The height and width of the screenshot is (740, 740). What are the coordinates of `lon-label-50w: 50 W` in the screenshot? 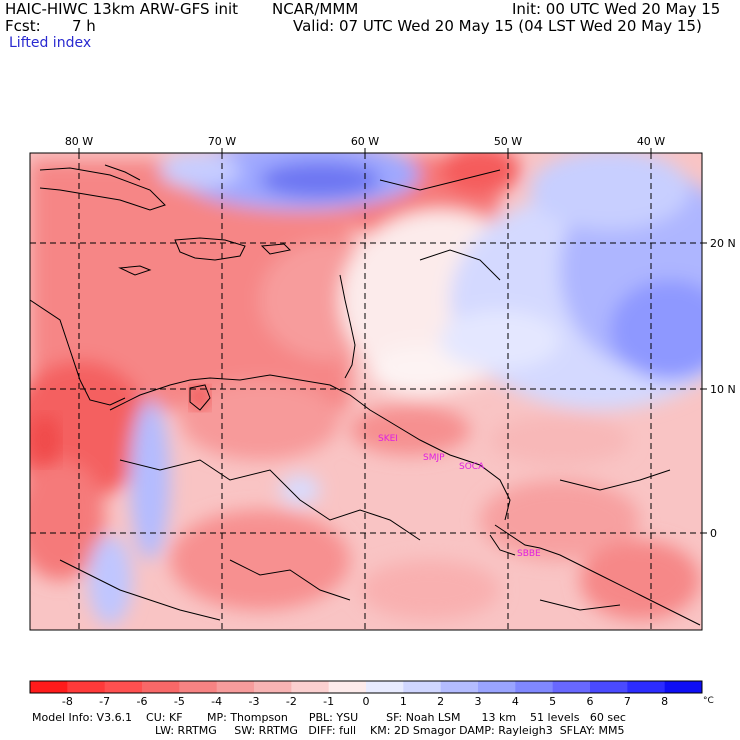 It's located at (508, 141).